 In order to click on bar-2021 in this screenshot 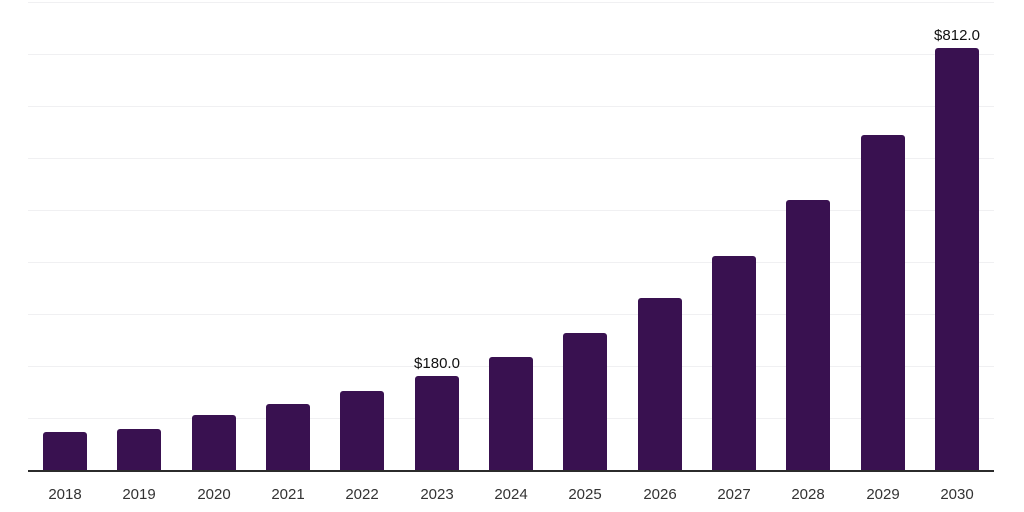, I will do `click(288, 437)`.